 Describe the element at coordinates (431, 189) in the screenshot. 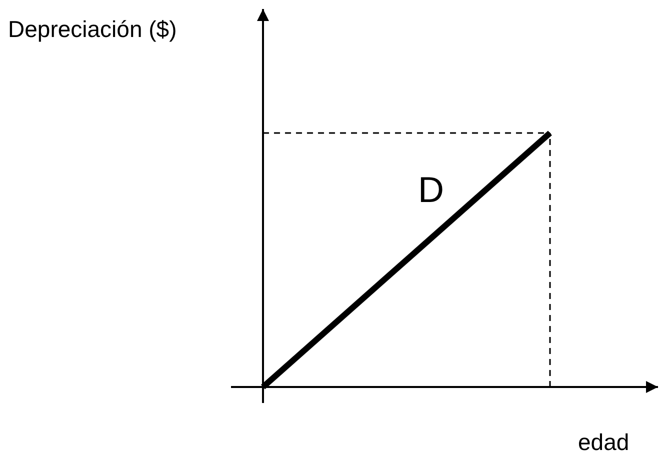

I see `series-label: D` at that location.